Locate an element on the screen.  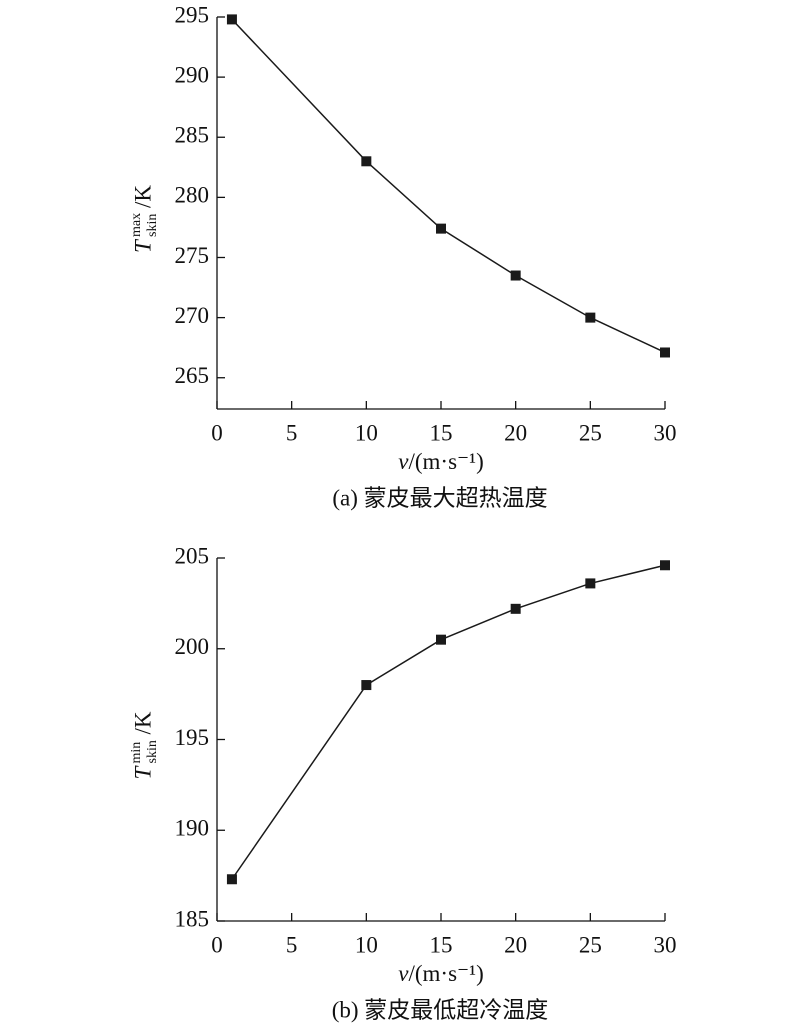
y-tick-label: 195 is located at coordinates (192, 737).